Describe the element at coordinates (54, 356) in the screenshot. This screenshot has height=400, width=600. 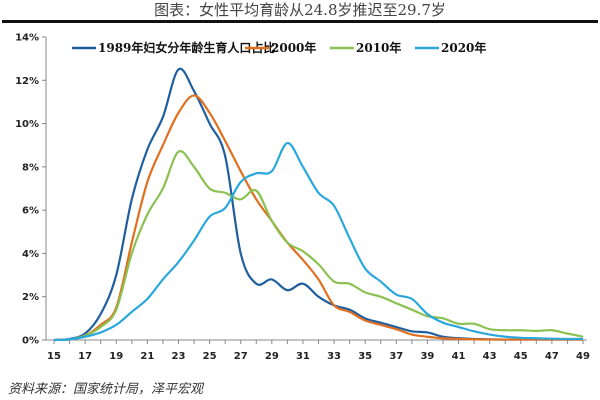
I see `x-tick-label: 15` at that location.